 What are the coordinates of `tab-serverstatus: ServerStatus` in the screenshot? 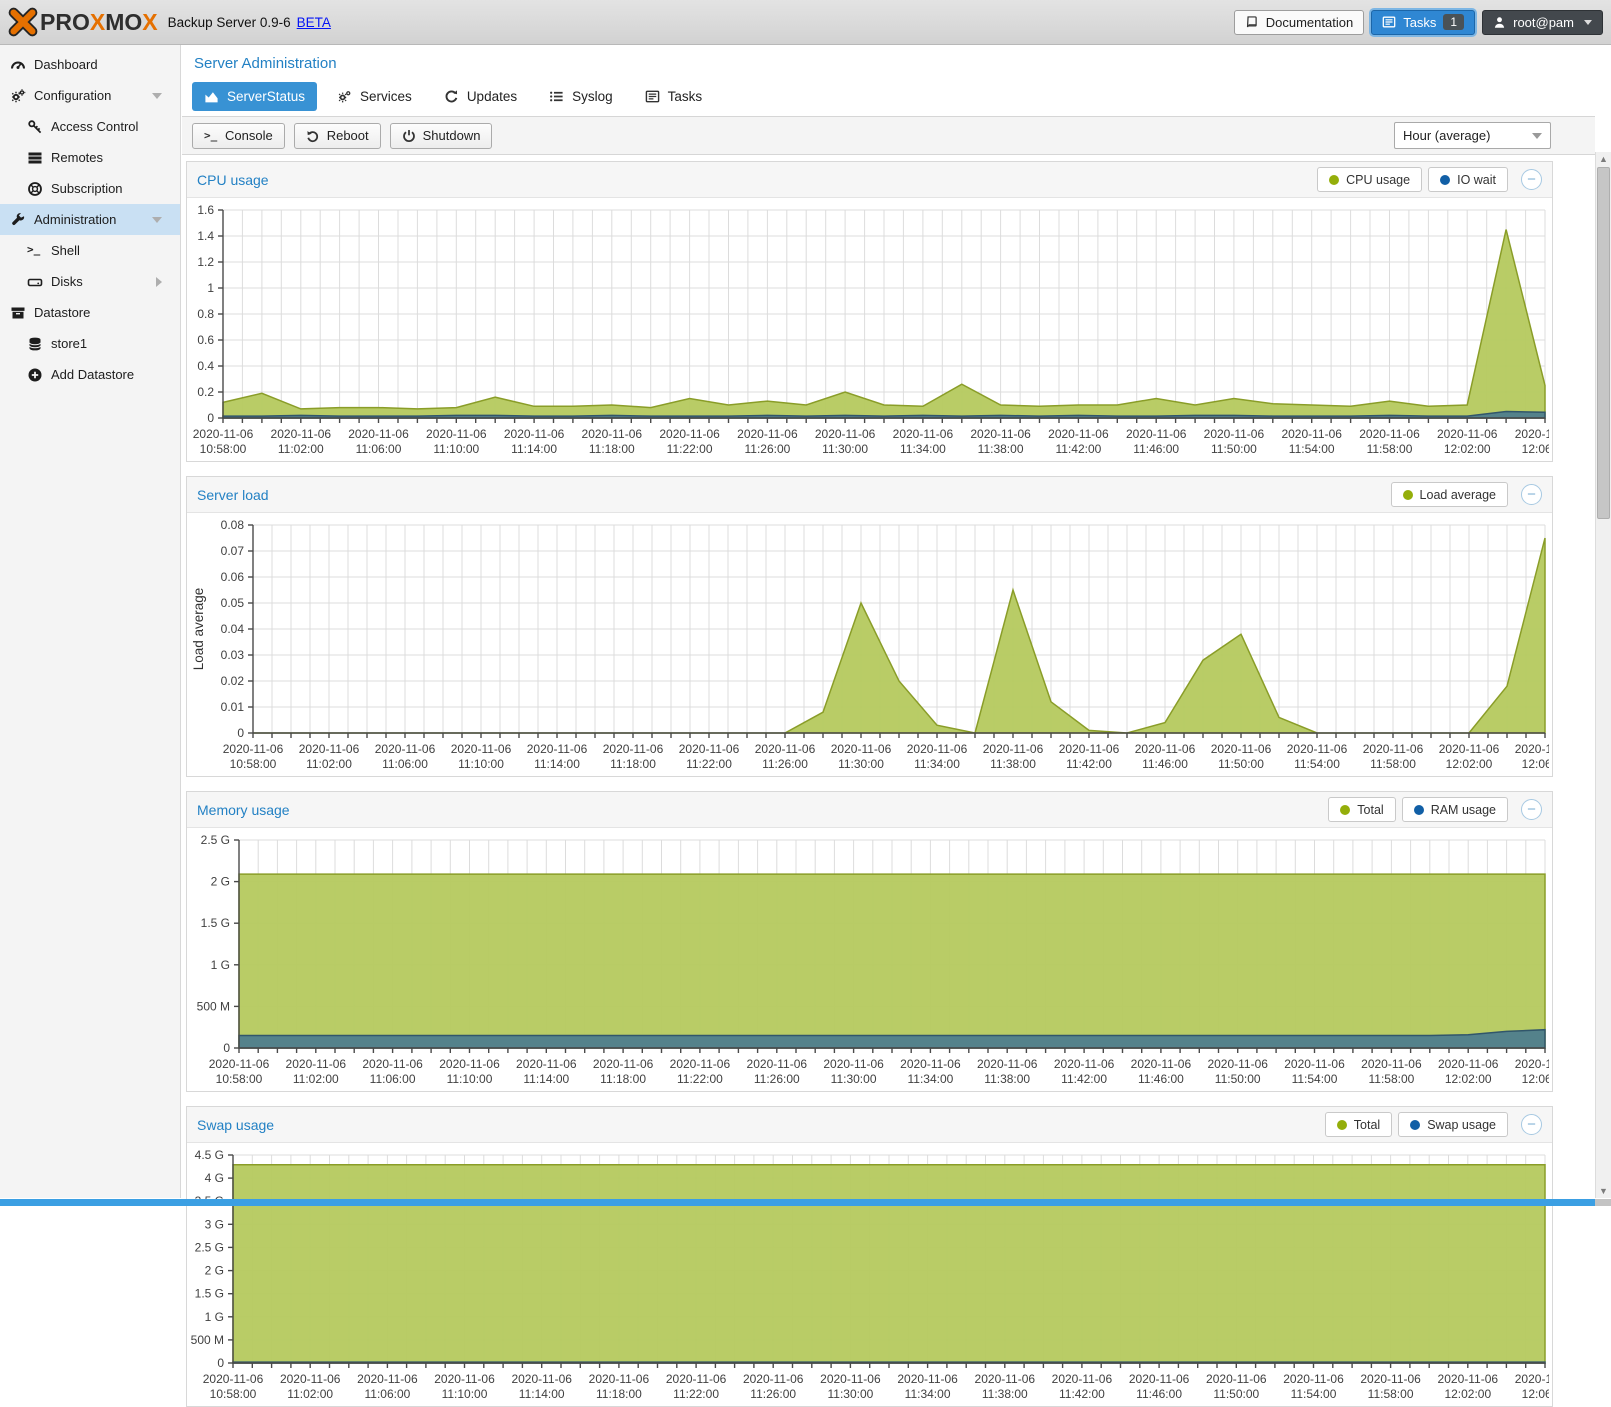 It's located at (254, 96).